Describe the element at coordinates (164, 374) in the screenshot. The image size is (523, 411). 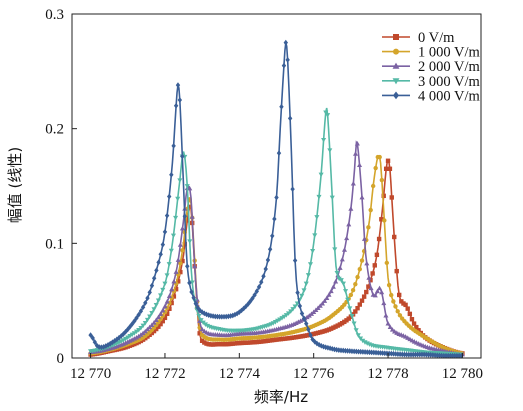
I see `x-tick-label: 12 772` at that location.